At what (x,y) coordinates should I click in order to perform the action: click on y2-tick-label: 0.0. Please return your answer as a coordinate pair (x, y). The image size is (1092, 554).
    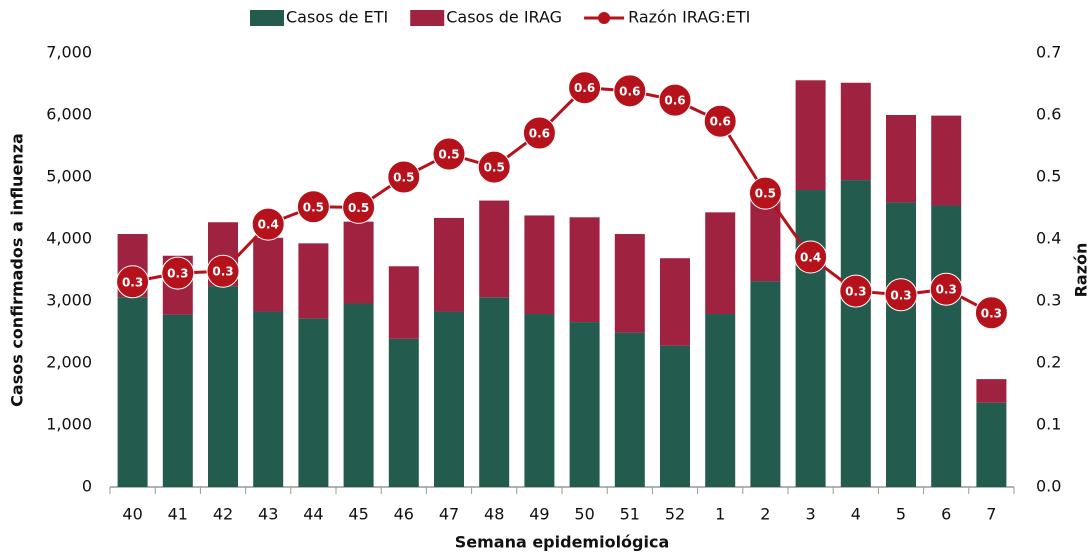
    Looking at the image, I should click on (1048, 486).